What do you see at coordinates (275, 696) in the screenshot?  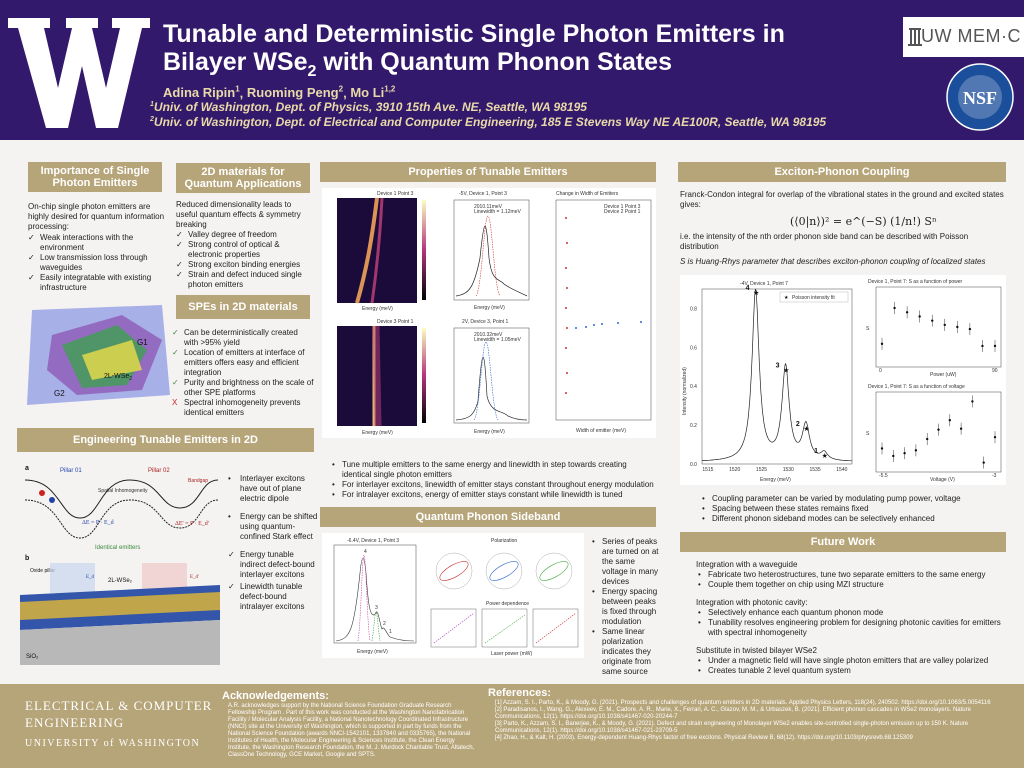 I see `ack-title: Acknowledgements:` at bounding box center [275, 696].